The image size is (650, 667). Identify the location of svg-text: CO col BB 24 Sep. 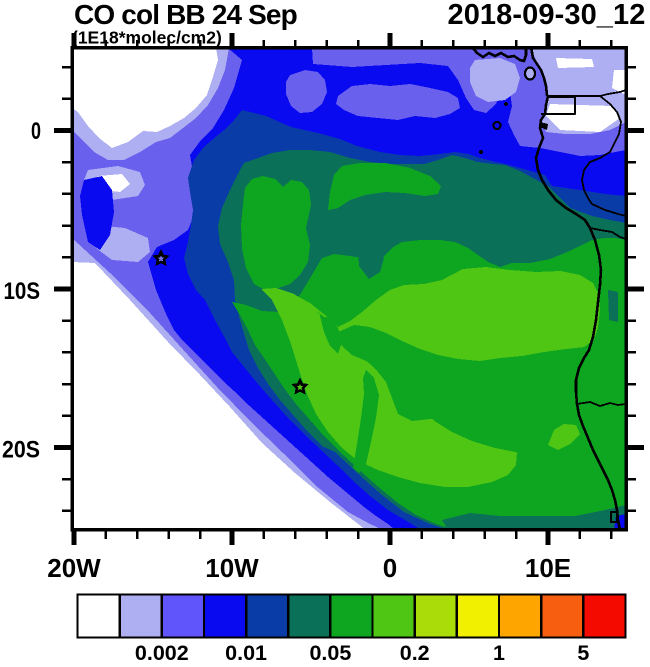
(185, 15).